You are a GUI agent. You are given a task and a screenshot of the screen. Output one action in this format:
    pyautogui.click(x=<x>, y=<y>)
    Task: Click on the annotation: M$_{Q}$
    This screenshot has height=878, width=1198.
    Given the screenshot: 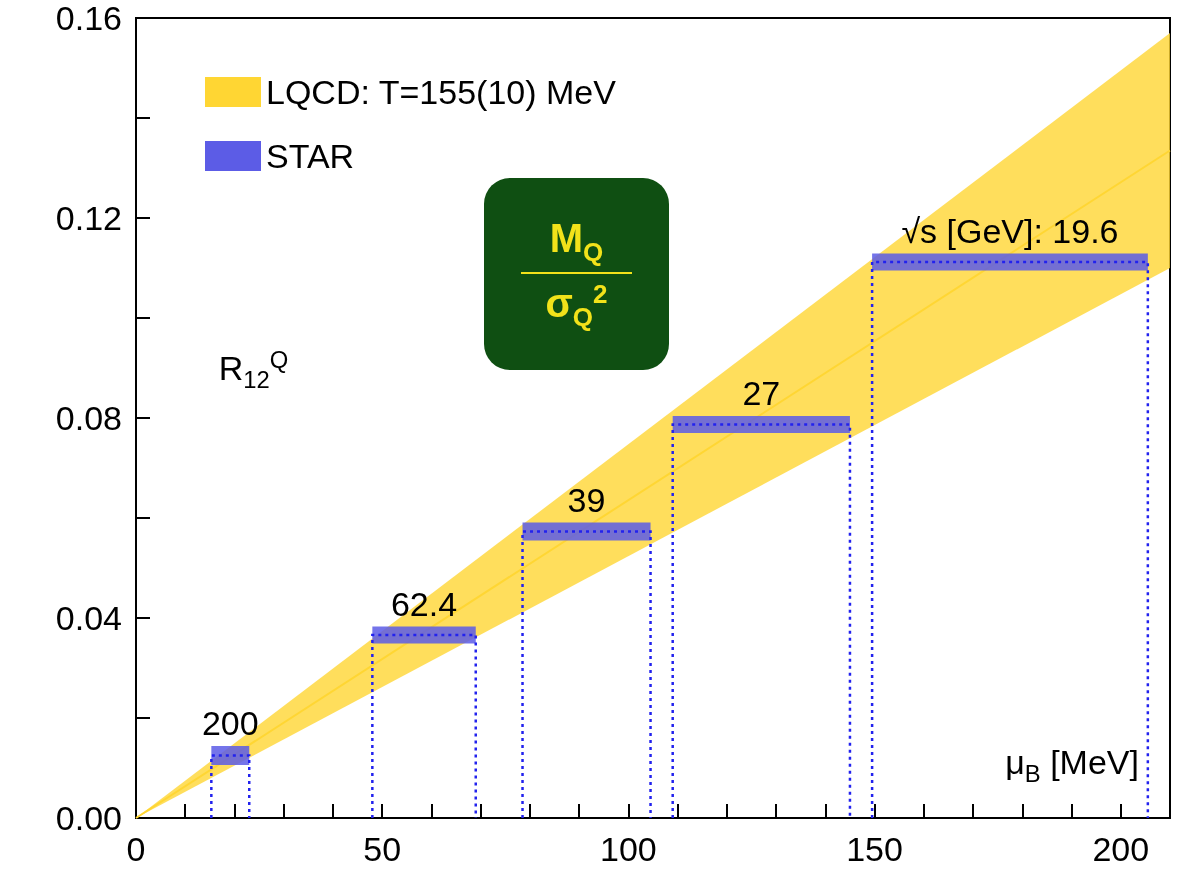 What is the action you would take?
    pyautogui.click(x=576, y=241)
    